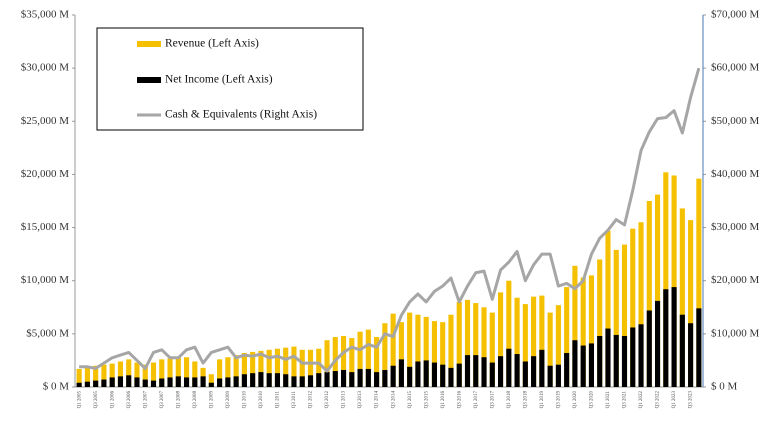 The image size is (776, 427). Describe the element at coordinates (735, 15) in the screenshot. I see `y2-tick-label: $70,000 M` at that location.